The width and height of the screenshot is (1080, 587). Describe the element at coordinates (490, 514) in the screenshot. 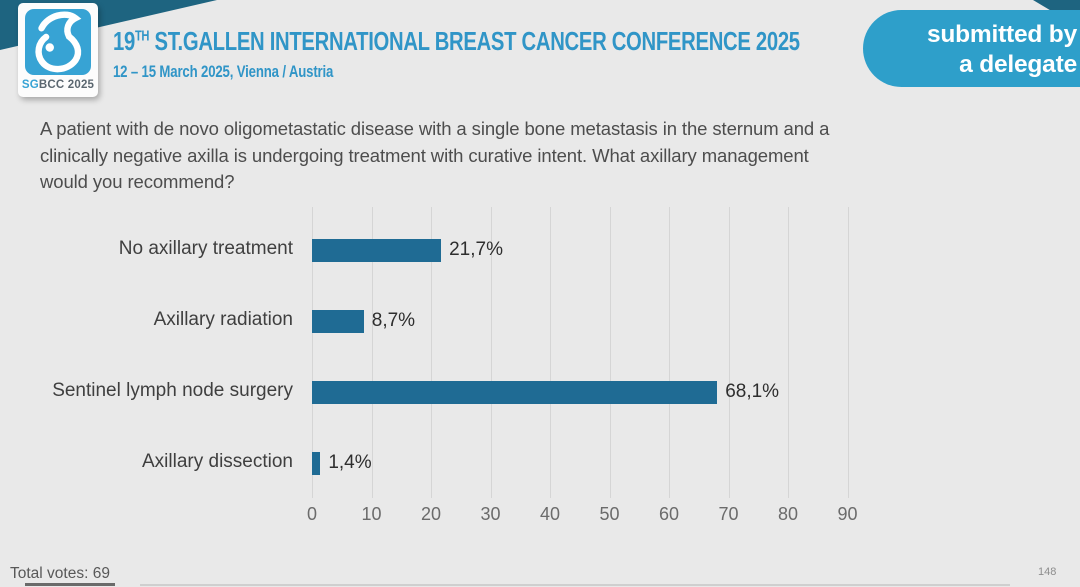

I see `axis-tick-label: 30` at that location.